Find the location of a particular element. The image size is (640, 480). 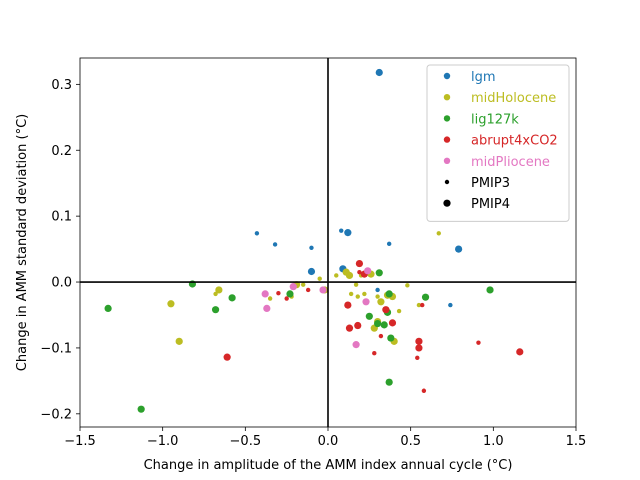

y-tick-label: 0.0 is located at coordinates (61, 283).